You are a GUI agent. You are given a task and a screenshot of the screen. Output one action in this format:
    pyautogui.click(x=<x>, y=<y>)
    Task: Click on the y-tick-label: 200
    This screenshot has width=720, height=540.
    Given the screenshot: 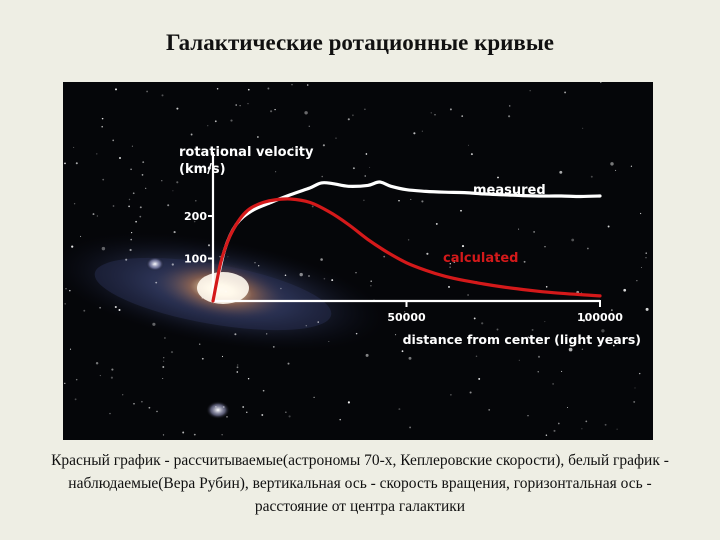 What is the action you would take?
    pyautogui.click(x=195, y=216)
    